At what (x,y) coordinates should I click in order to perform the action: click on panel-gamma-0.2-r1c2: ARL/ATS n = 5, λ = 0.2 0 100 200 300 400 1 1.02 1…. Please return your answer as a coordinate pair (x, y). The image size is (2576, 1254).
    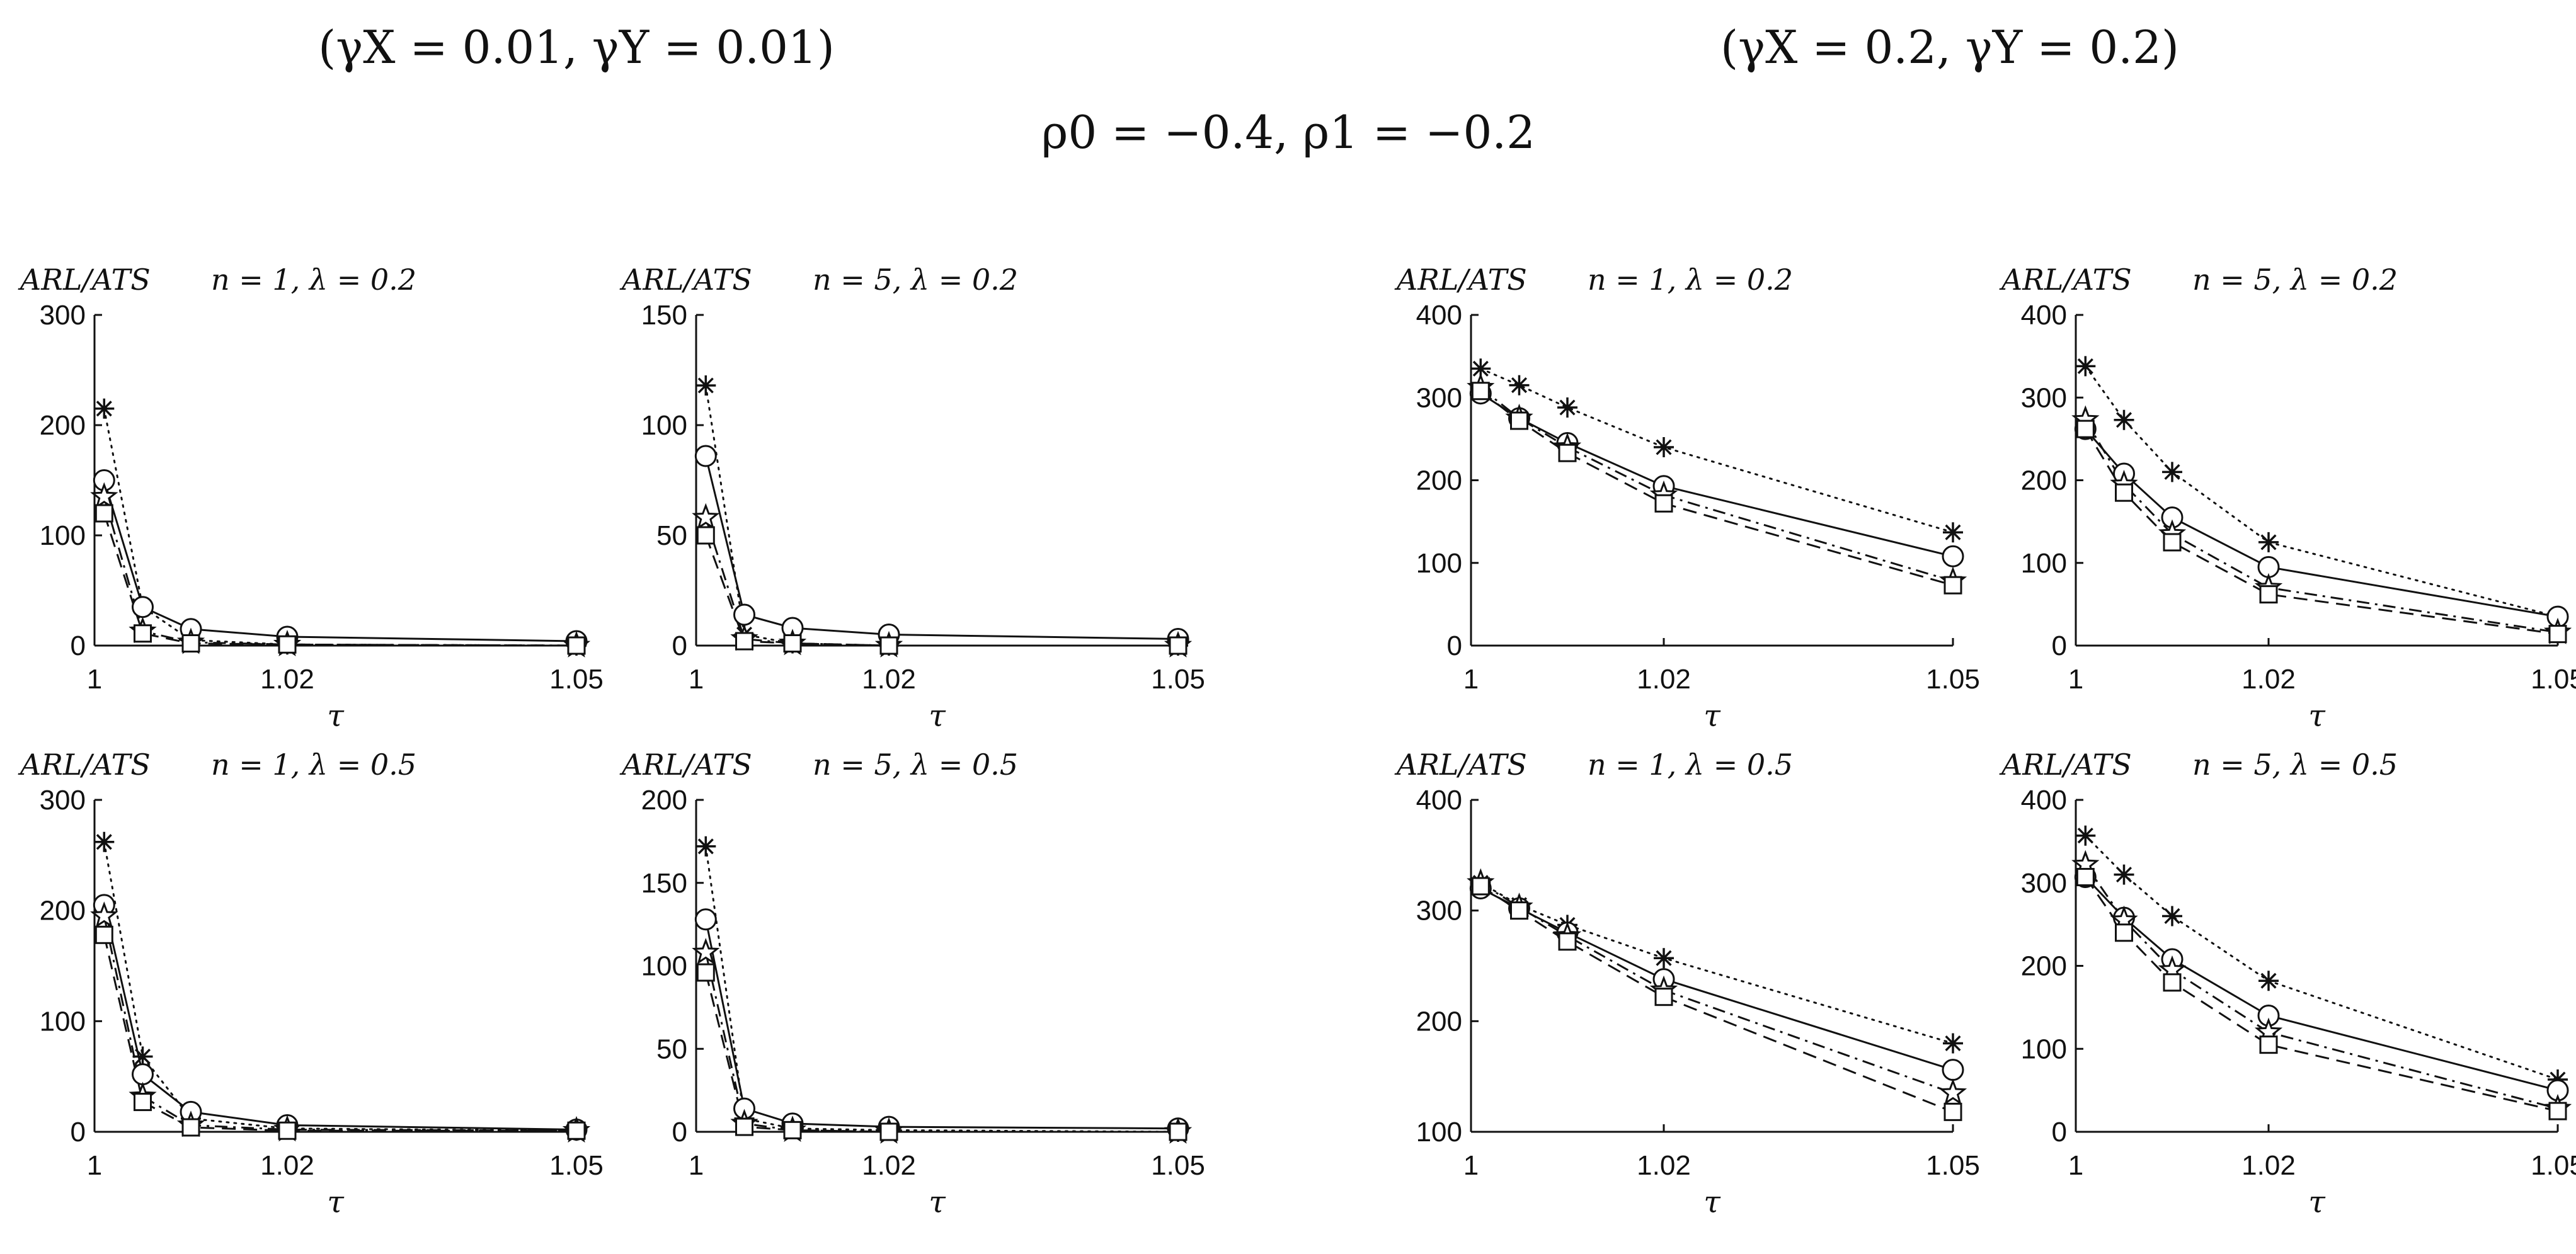
    Looking at the image, I should click on (2287, 498).